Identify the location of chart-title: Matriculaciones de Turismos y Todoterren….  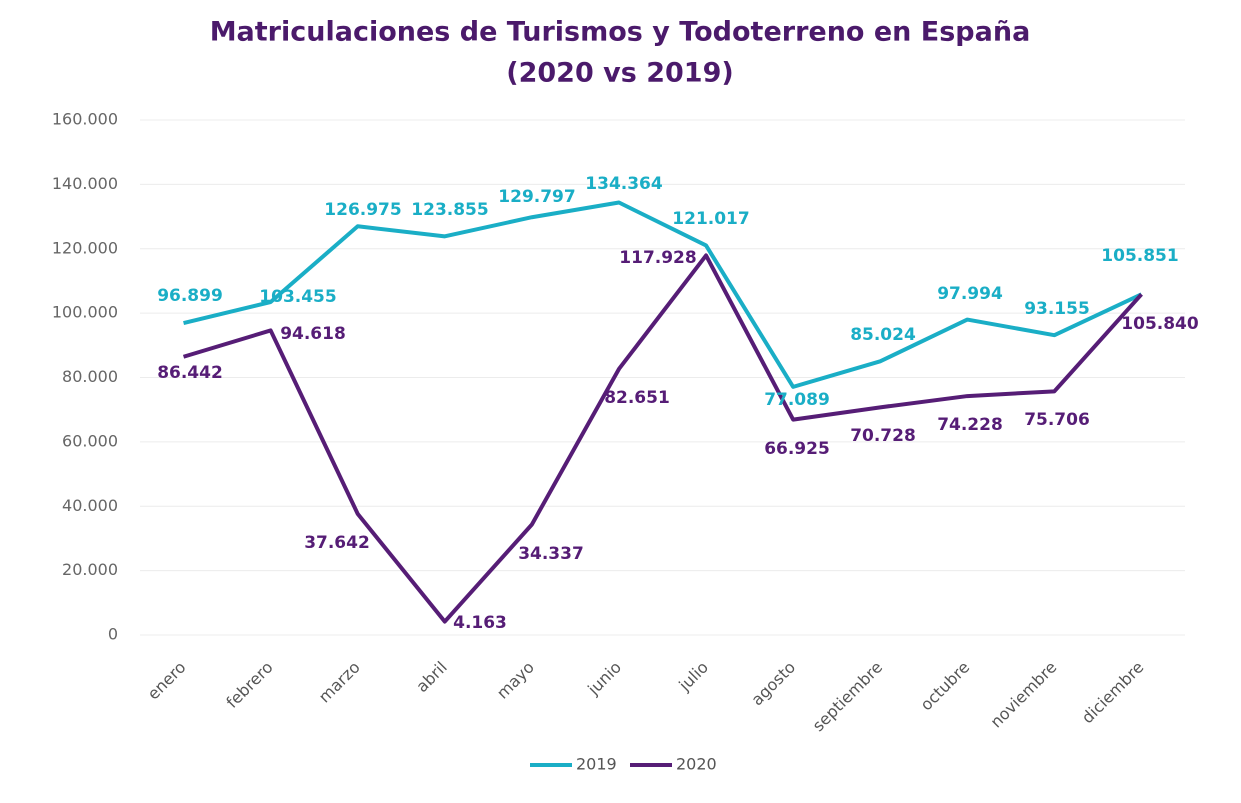
(620, 32).